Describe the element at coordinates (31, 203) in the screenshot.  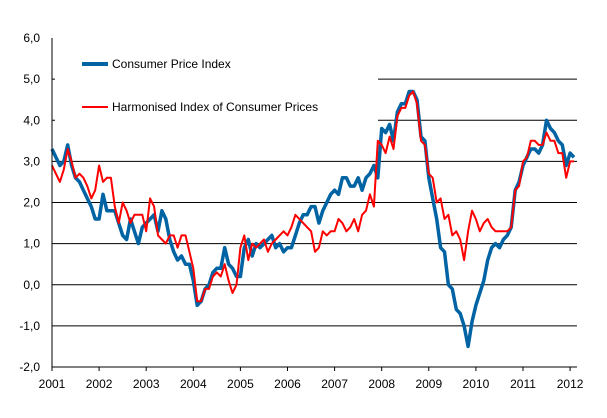
I see `y-tick-label: 2,0` at that location.